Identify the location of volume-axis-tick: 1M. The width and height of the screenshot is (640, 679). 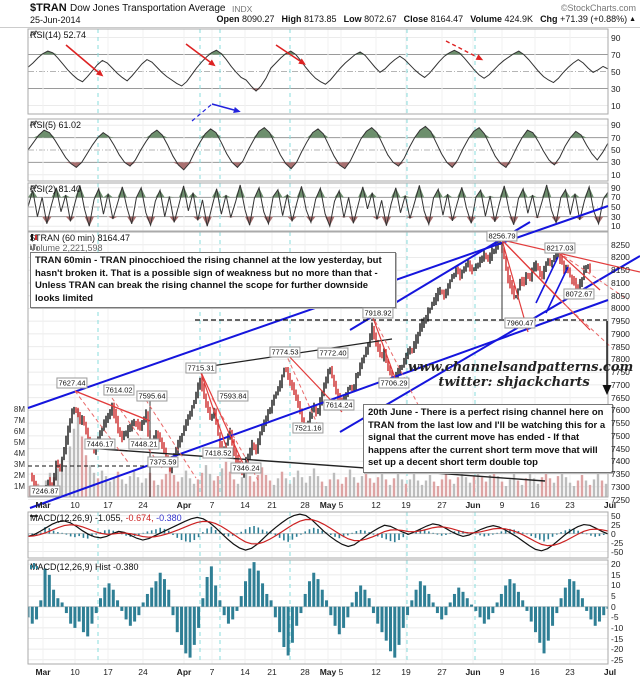
(19, 486).